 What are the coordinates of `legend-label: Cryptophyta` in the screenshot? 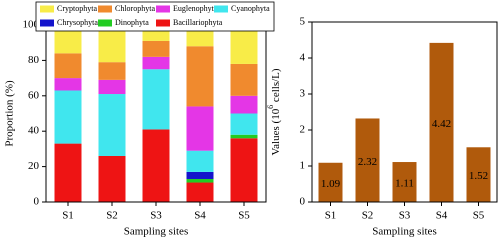 It's located at (77, 8).